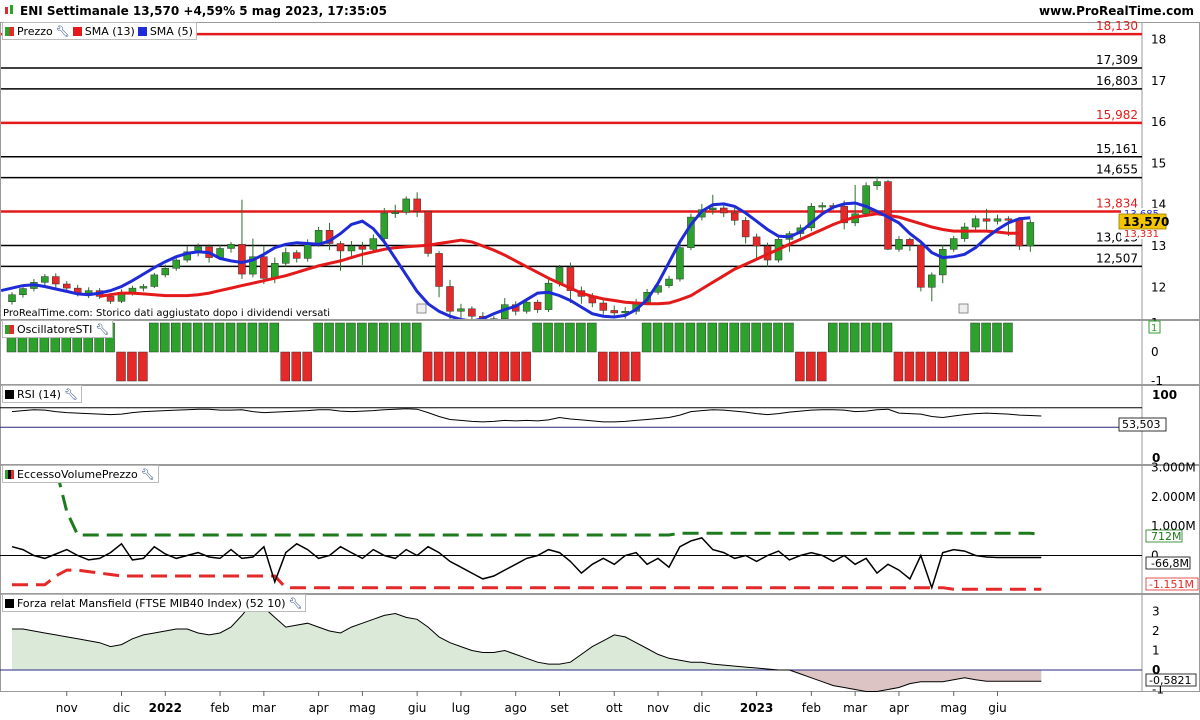  What do you see at coordinates (1166, 536) in the screenshot?
I see `evp-upper-label: 712M` at bounding box center [1166, 536].